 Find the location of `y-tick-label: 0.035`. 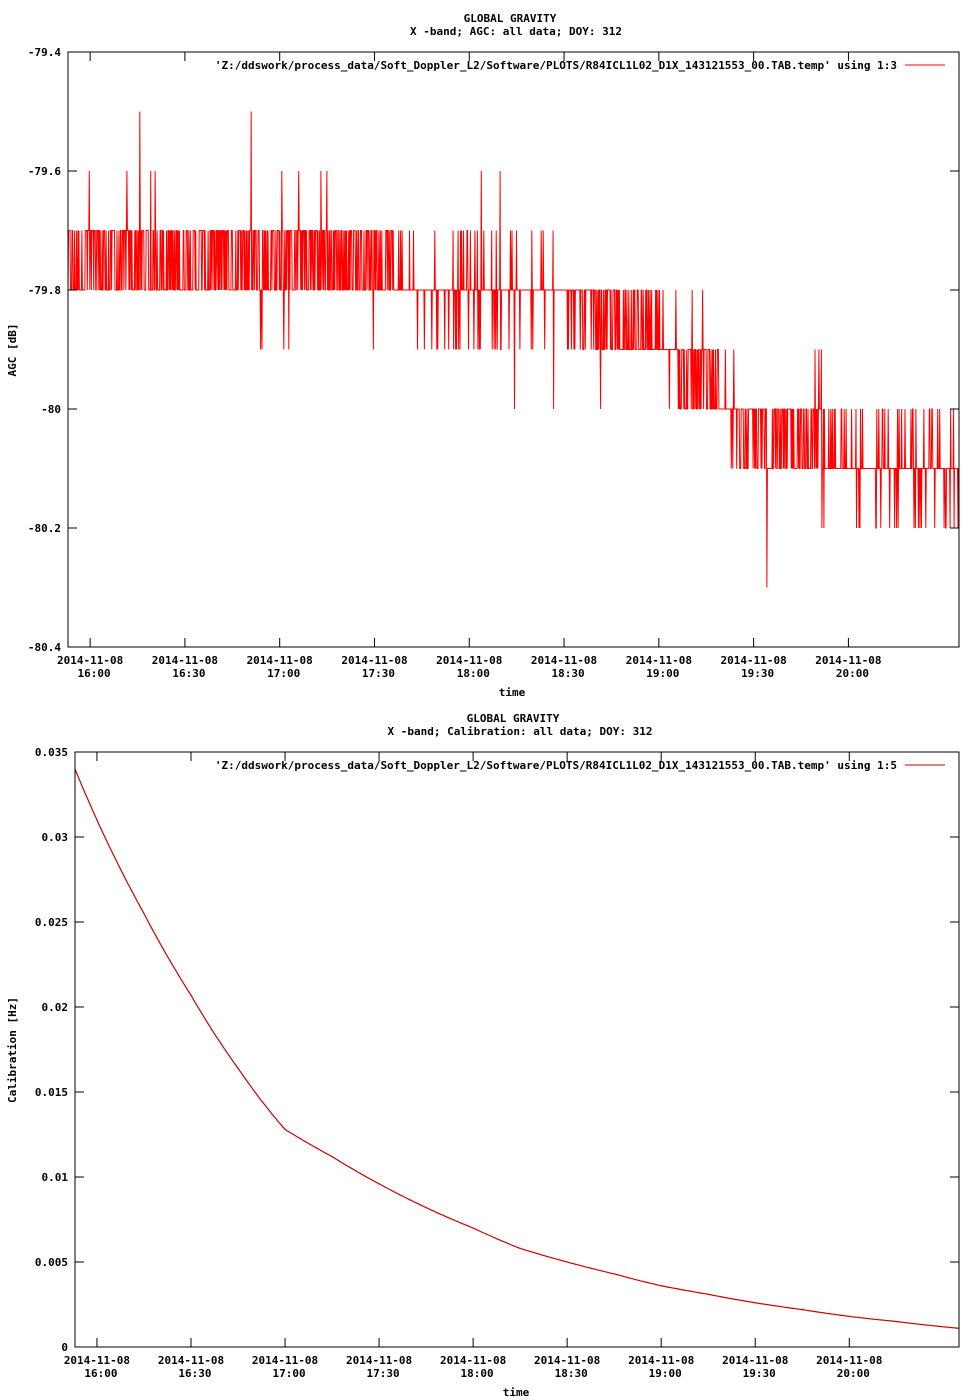

y-tick-label: 0.035 is located at coordinates (51, 752).